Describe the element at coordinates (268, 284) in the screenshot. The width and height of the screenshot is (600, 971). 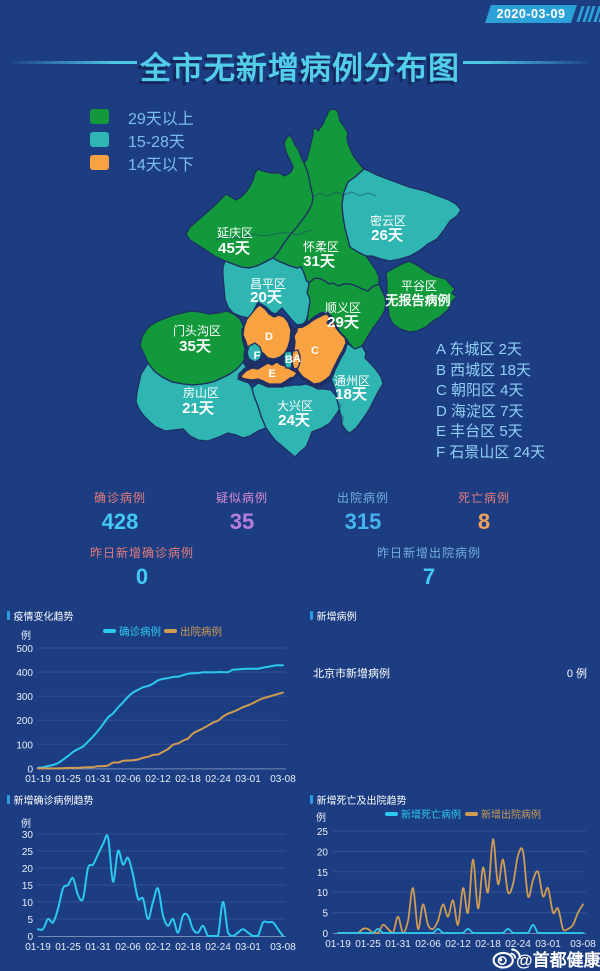
I see `svg-text: 昌平区` at that location.